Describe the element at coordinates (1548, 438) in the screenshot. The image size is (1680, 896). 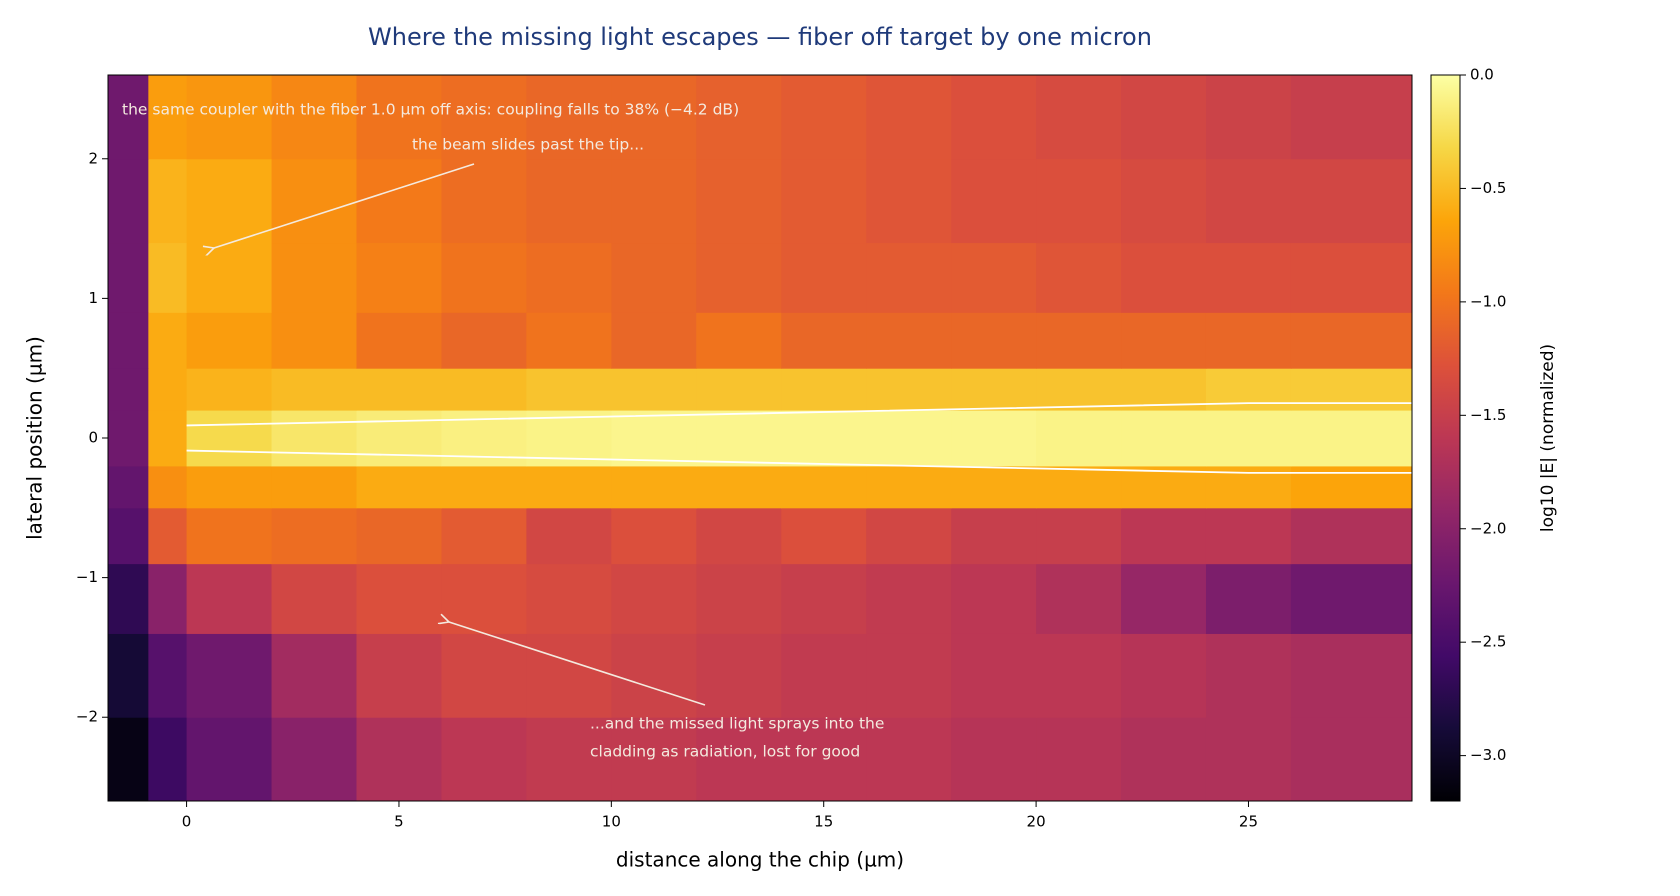
I see `colorbar-label: log10 |E| (normalized)` at that location.